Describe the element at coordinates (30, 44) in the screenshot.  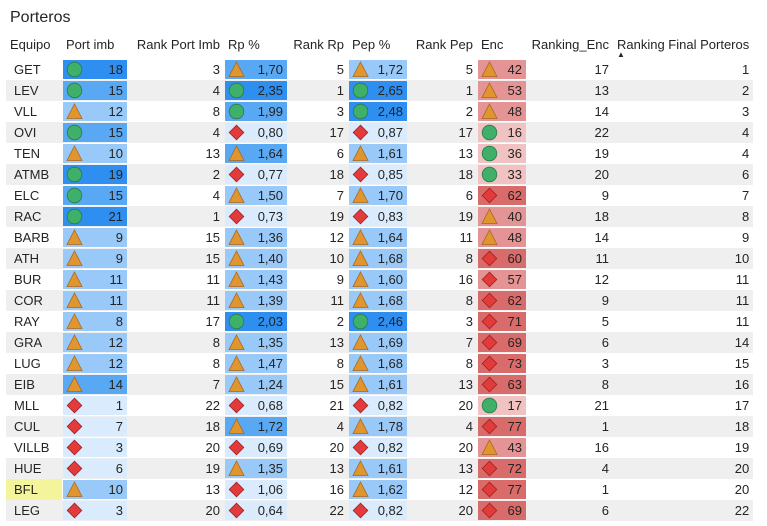
I see `column-header-team: Equipo` at that location.